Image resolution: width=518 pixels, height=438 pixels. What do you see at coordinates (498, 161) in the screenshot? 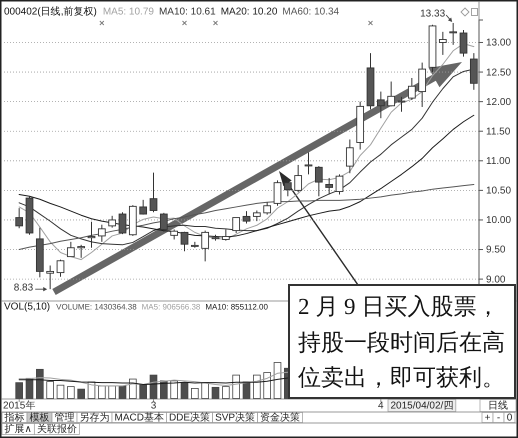
I see `y-tick-label: 11.00` at bounding box center [498, 161].